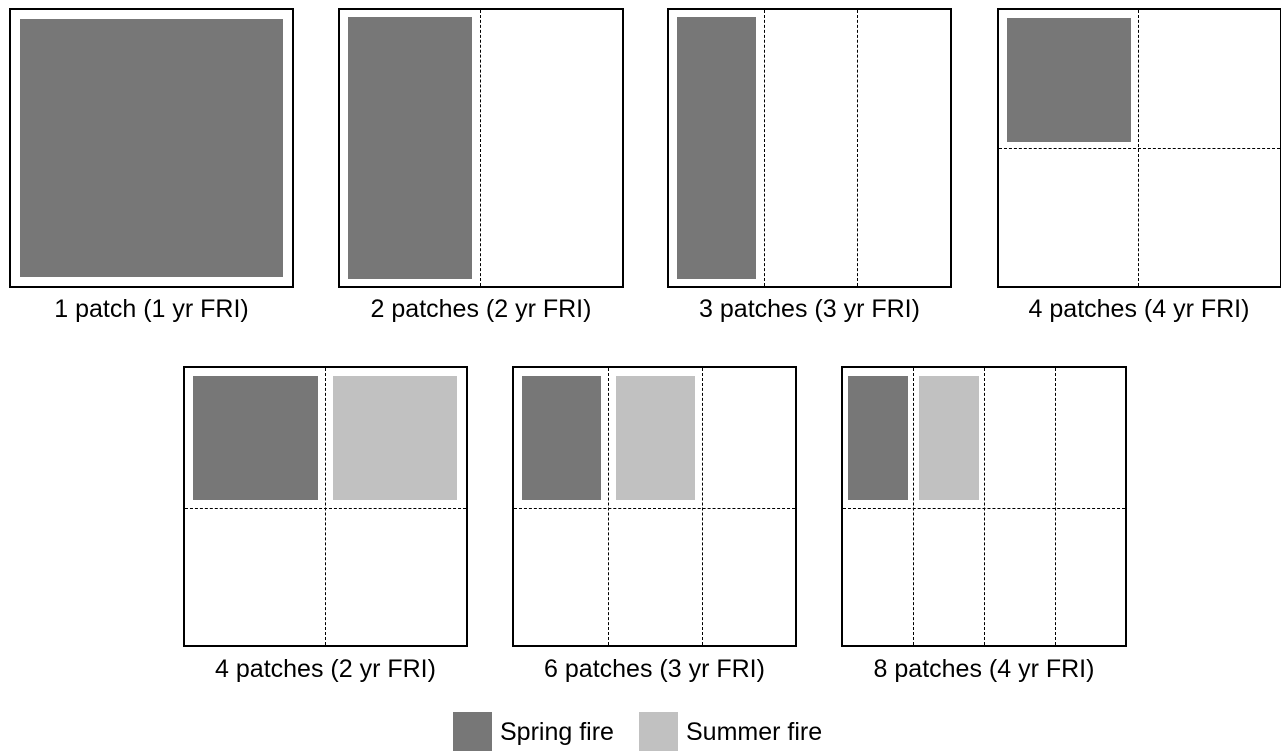  Describe the element at coordinates (984, 669) in the screenshot. I see `panel-caption: 8 patches (4 yr FRI)` at that location.